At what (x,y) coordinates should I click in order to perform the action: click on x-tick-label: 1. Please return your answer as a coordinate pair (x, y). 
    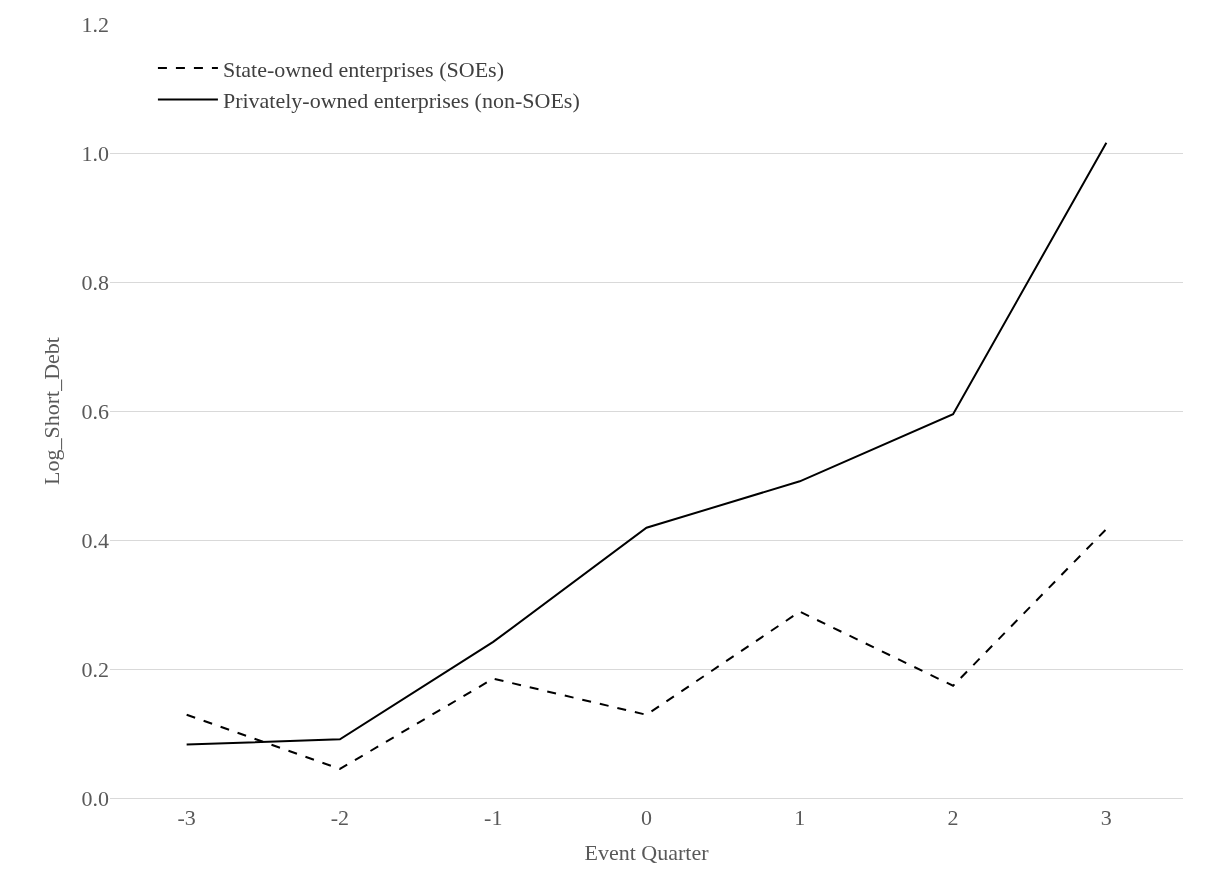
    Looking at the image, I should click on (800, 818).